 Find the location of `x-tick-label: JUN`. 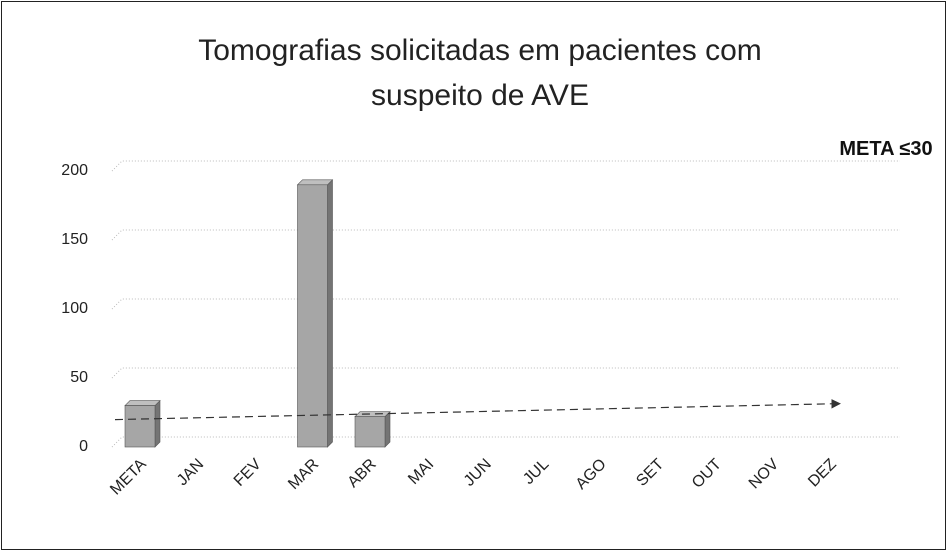

x-tick-label: JUN is located at coordinates (478, 473).